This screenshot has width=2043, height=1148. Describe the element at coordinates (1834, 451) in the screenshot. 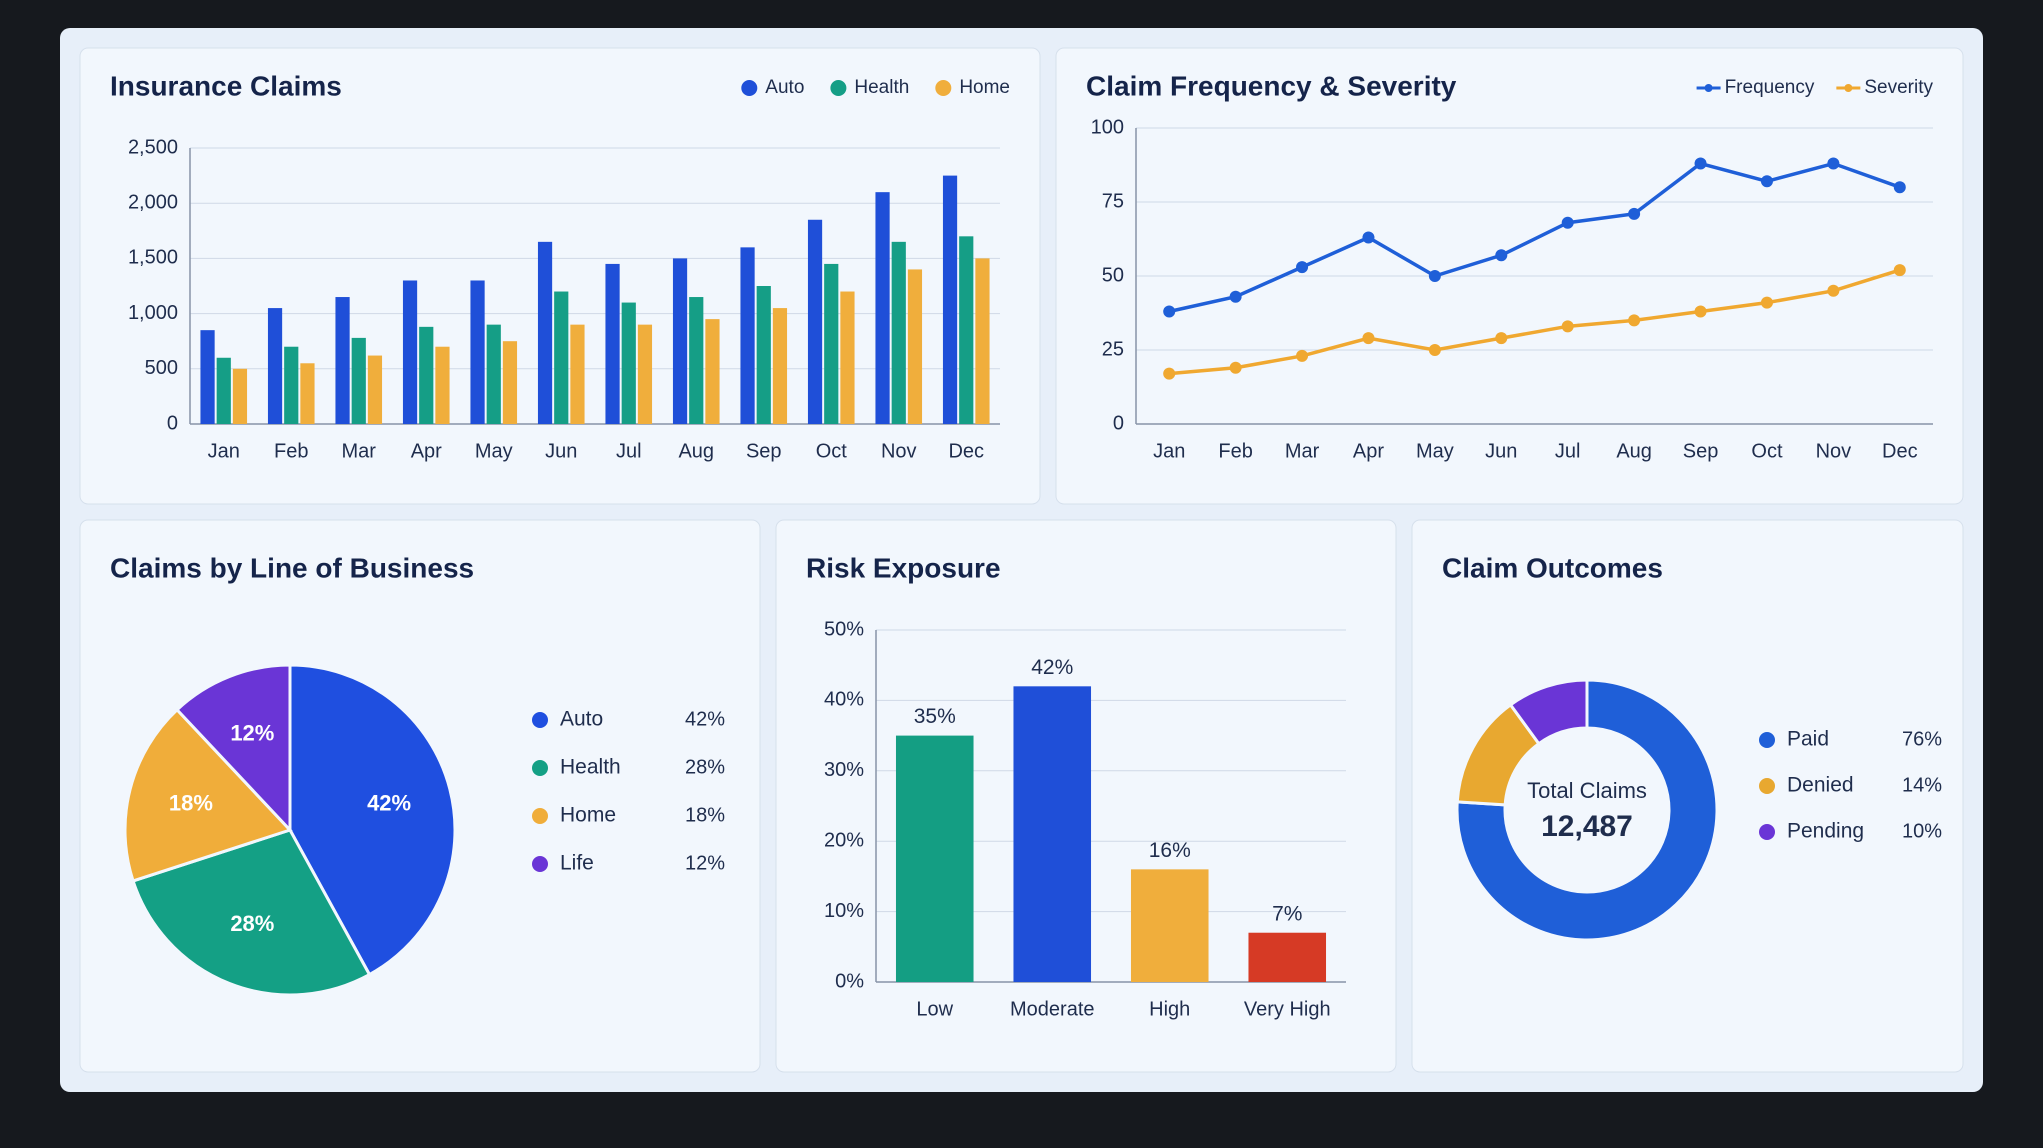

I see `x-tick-label: Nov` at that location.